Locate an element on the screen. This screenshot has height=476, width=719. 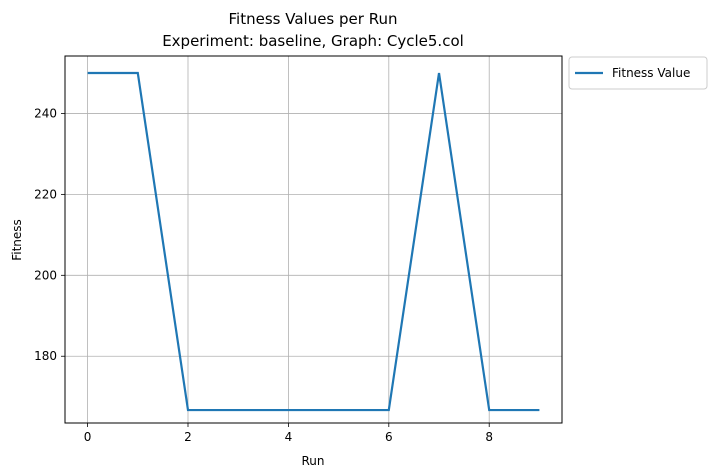
x-tick-label: 2 is located at coordinates (188, 437).